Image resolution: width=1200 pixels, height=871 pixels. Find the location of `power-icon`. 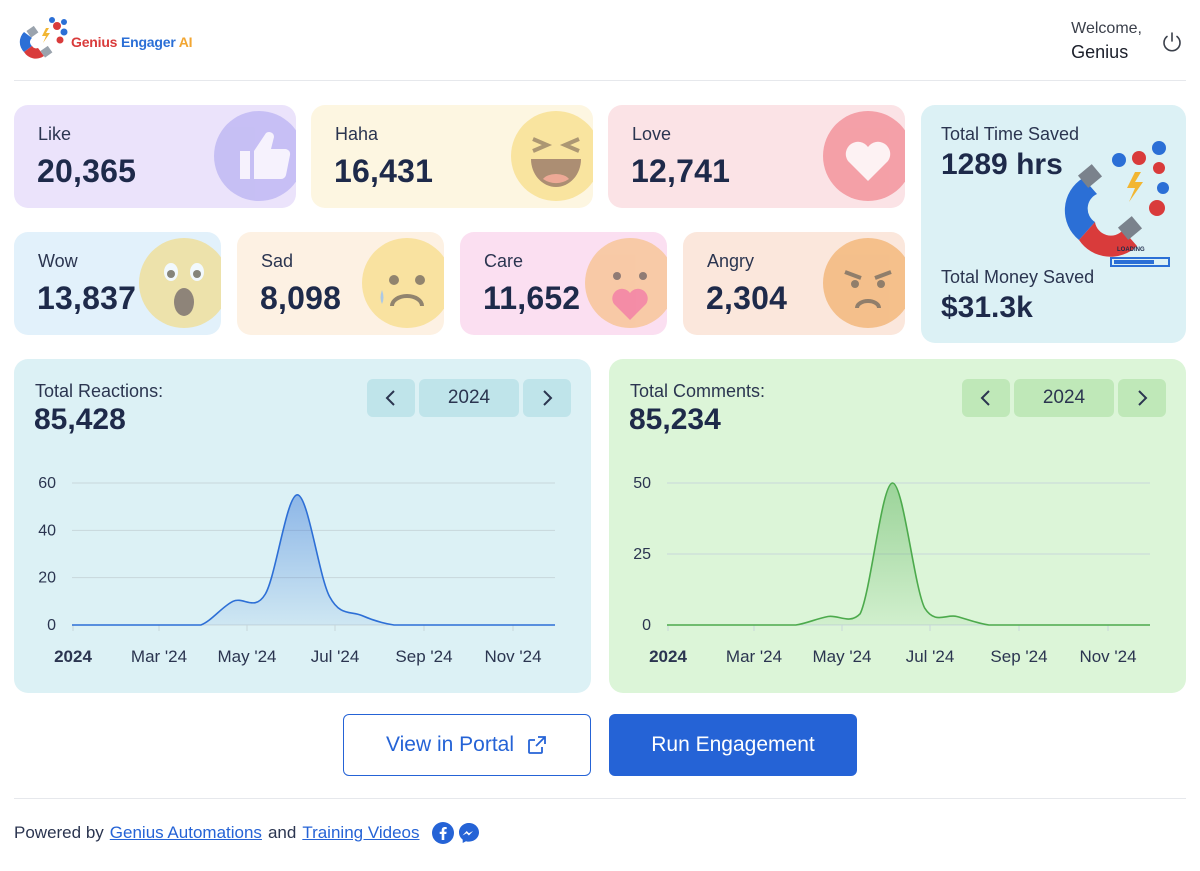

power-icon is located at coordinates (1172, 42).